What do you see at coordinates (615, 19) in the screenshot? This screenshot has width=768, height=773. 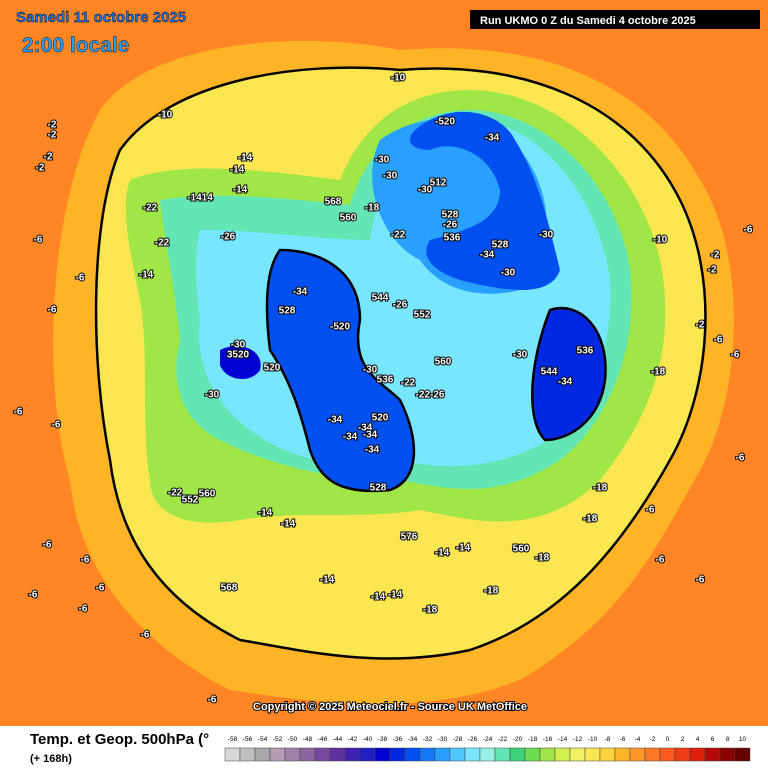 I see `run-box` at bounding box center [615, 19].